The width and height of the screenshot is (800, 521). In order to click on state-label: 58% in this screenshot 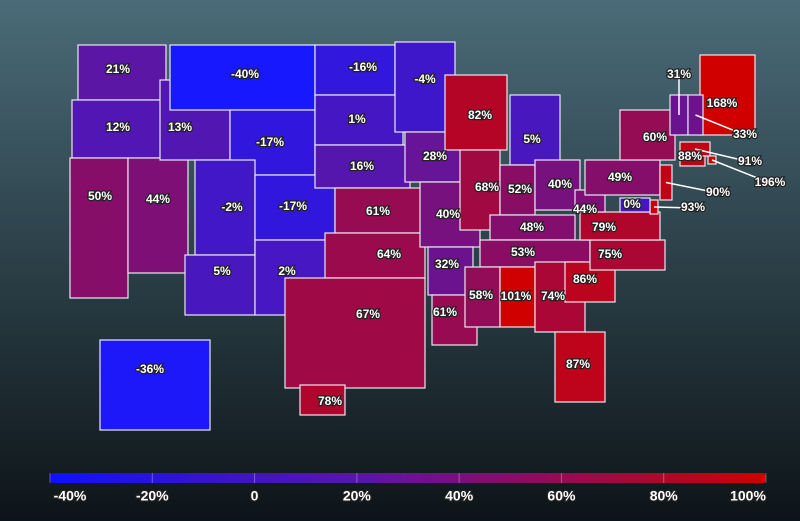, I will do `click(481, 295)`.